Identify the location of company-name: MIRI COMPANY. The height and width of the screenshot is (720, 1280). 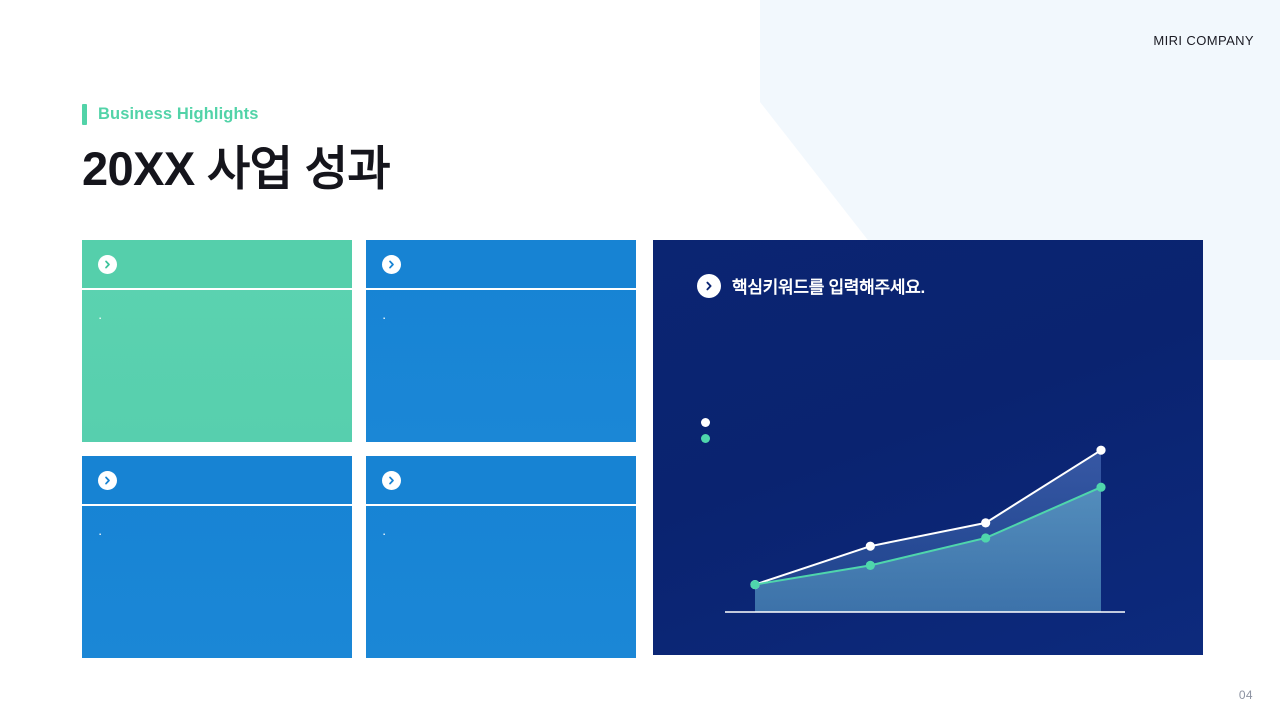
(1203, 40).